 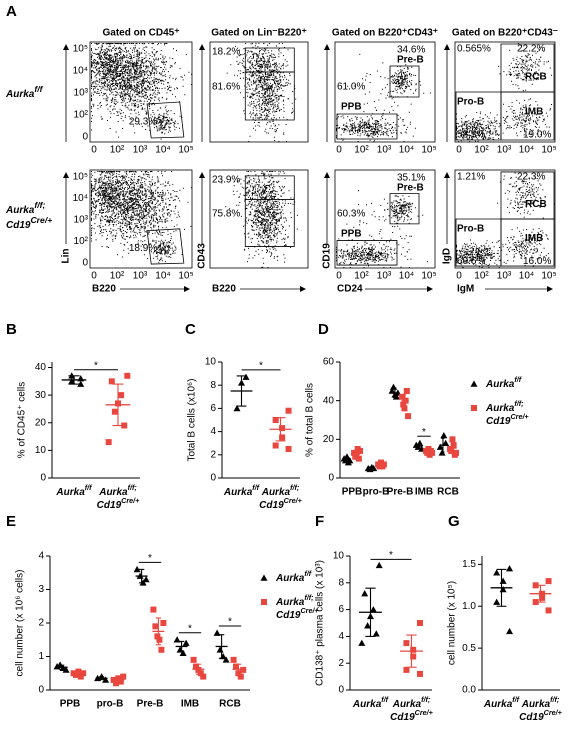 I want to click on x-tick-label: 0, so click(x=339, y=150).